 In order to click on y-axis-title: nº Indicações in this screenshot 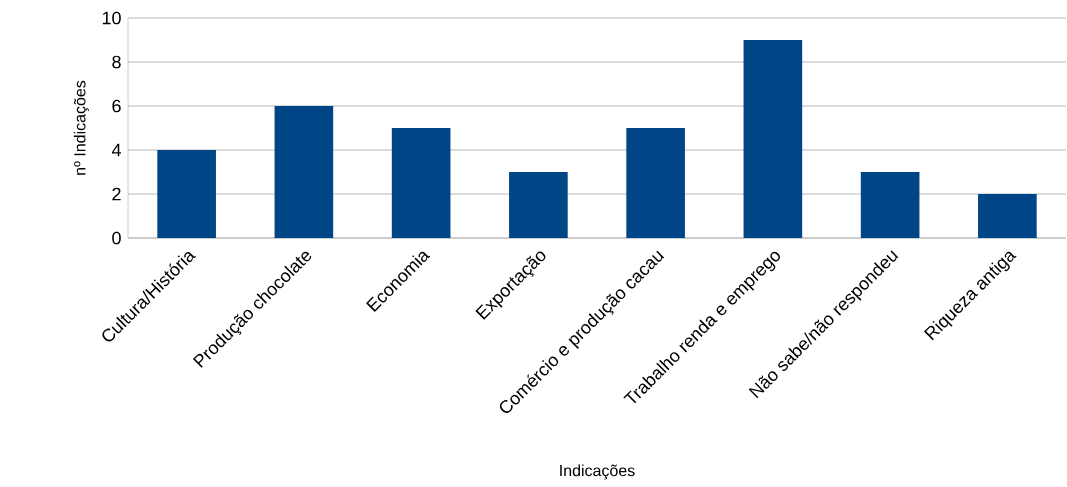, I will do `click(81, 127)`.